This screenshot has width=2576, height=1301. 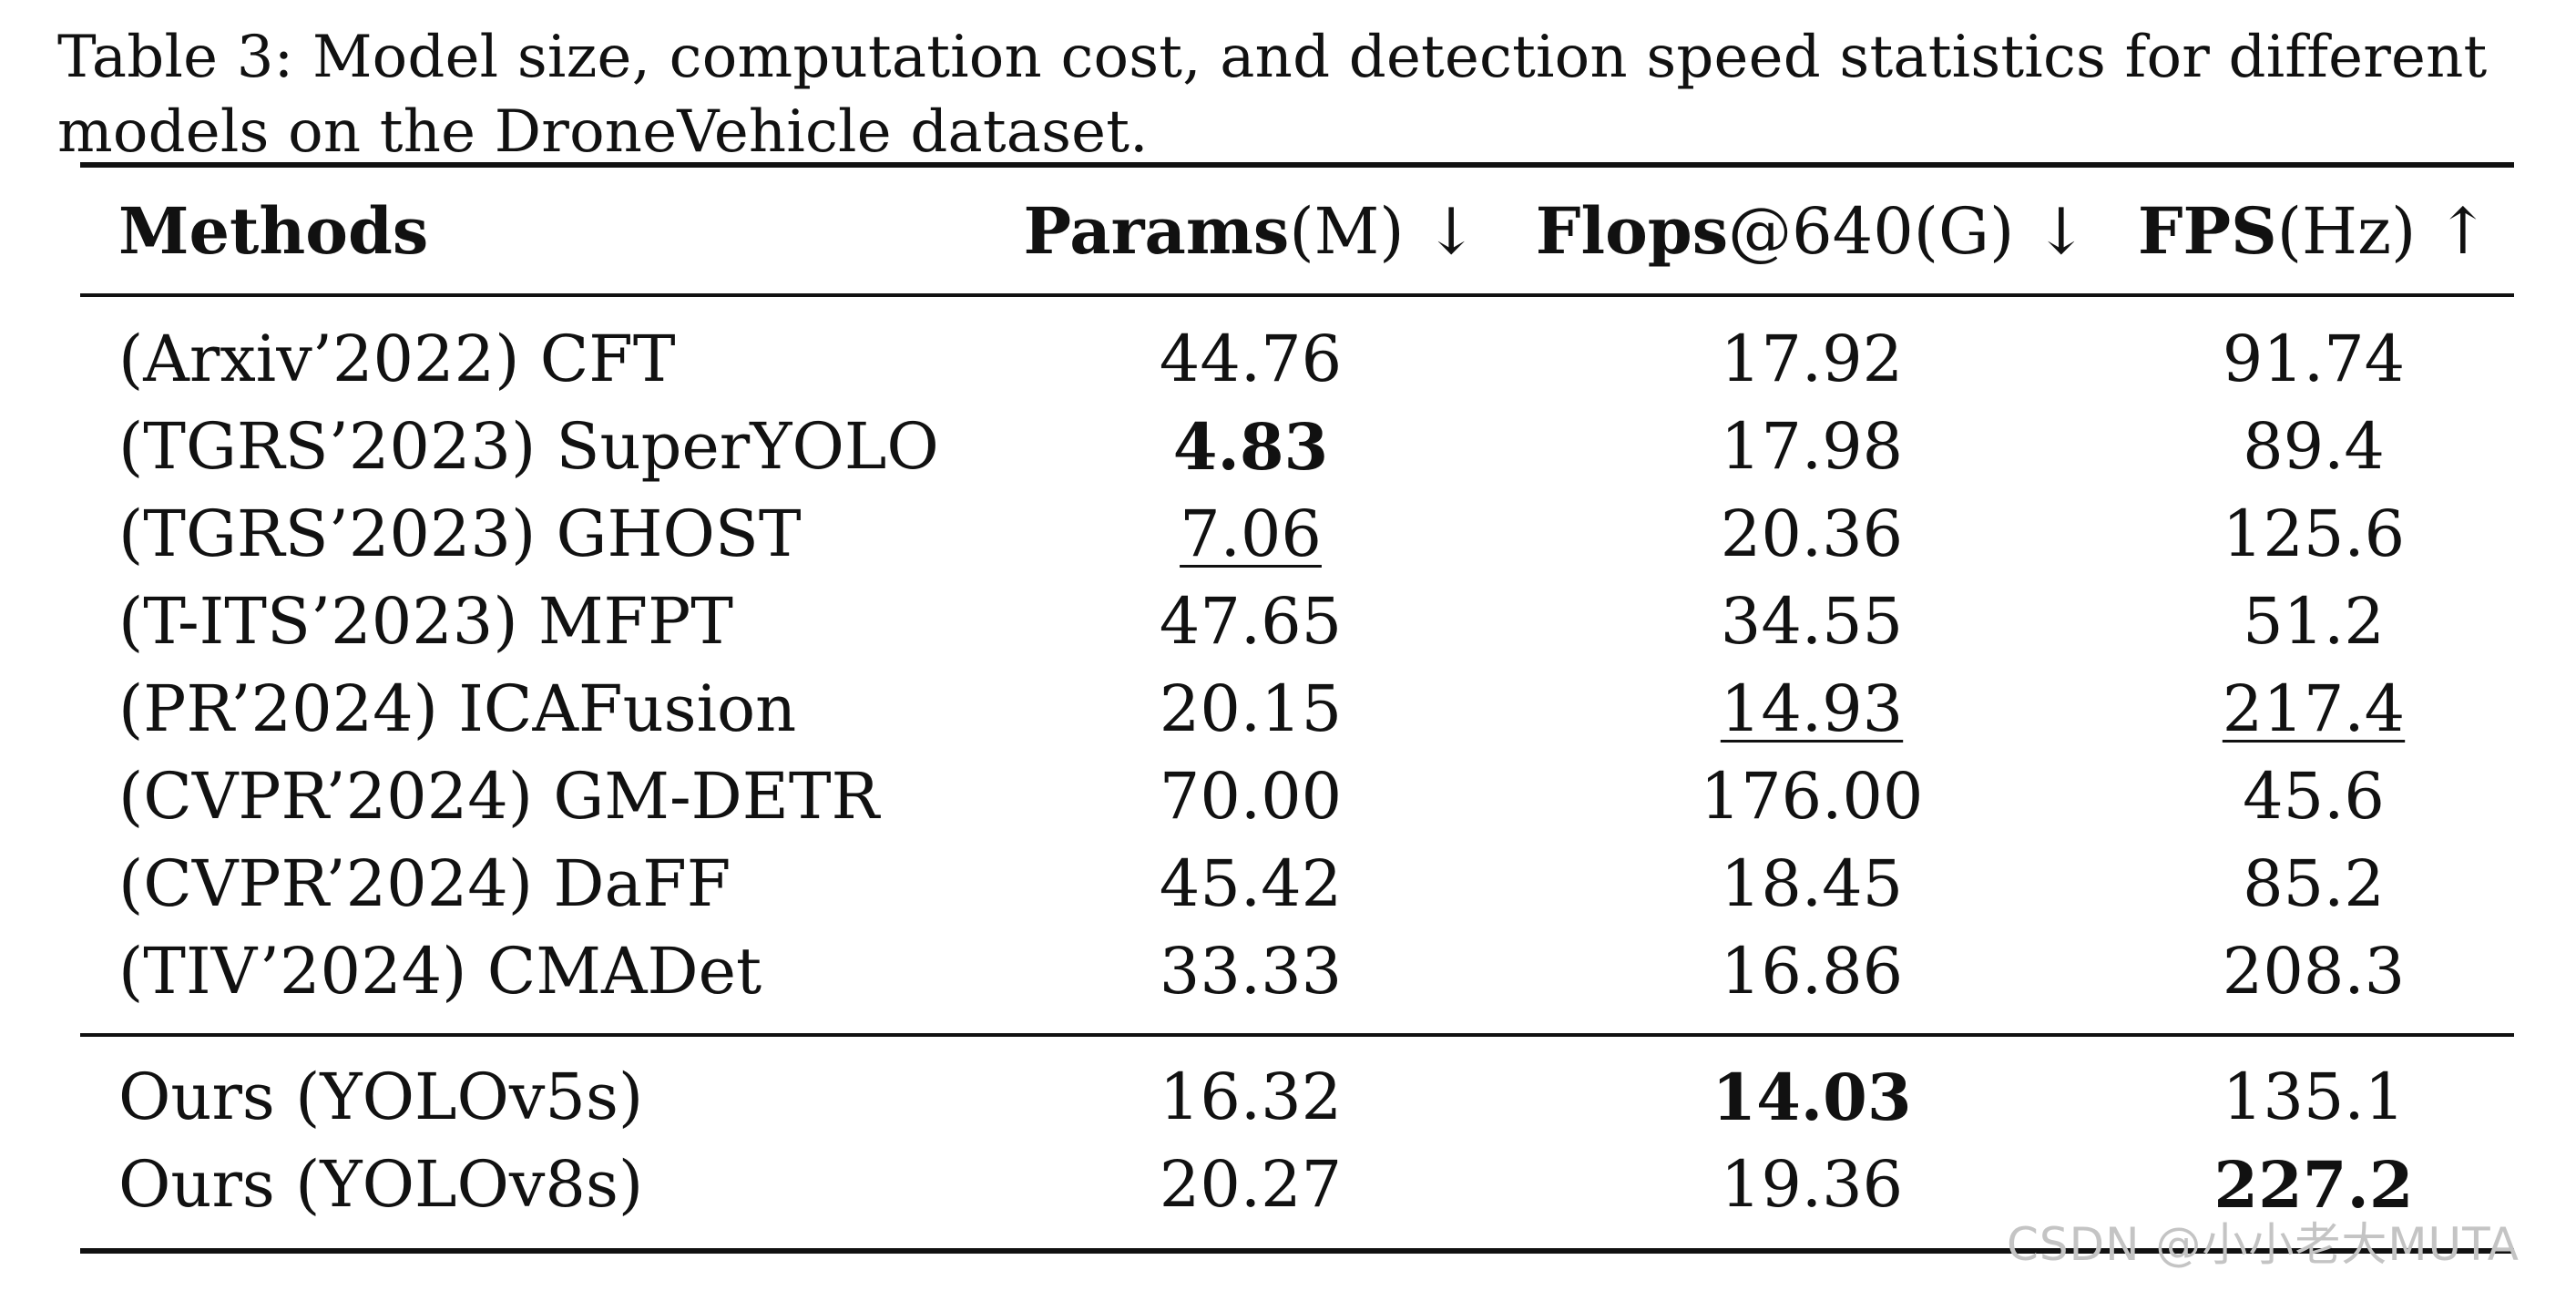 I want to click on flops-cell: 34.55, so click(x=1812, y=621).